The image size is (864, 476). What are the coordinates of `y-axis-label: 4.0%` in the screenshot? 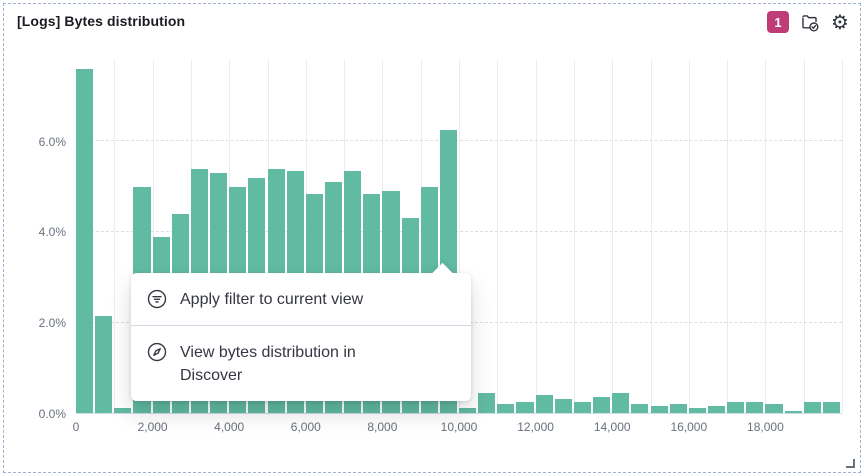 It's located at (52, 232).